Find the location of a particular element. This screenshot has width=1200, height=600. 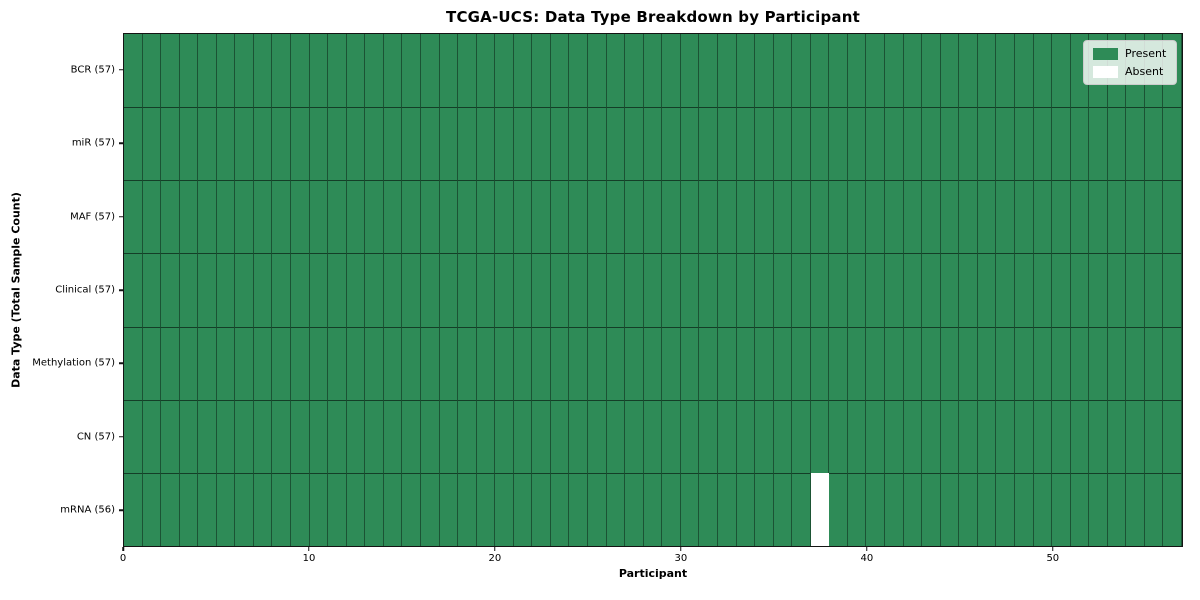

y-tick-label: Clinical (57) is located at coordinates (85, 290).